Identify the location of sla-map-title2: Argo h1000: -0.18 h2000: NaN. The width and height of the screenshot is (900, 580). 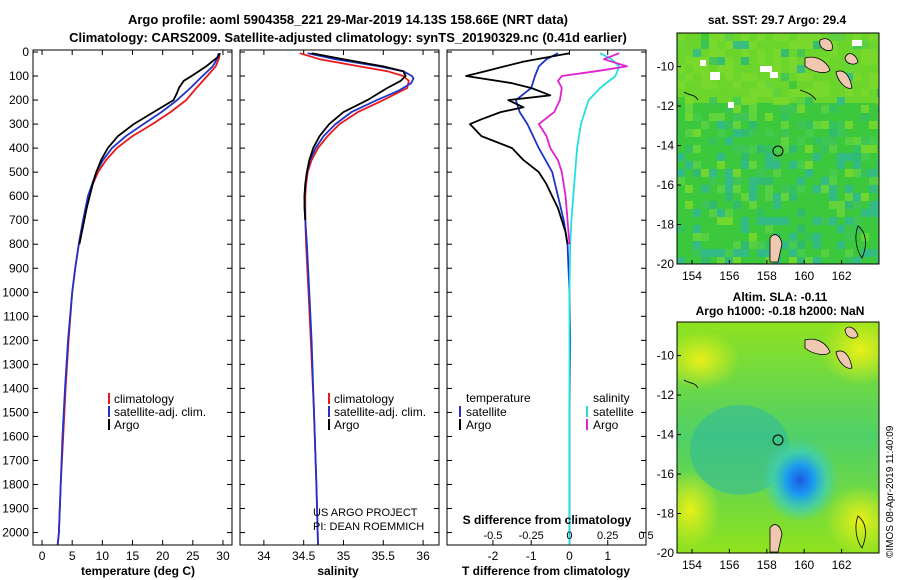
(780, 311).